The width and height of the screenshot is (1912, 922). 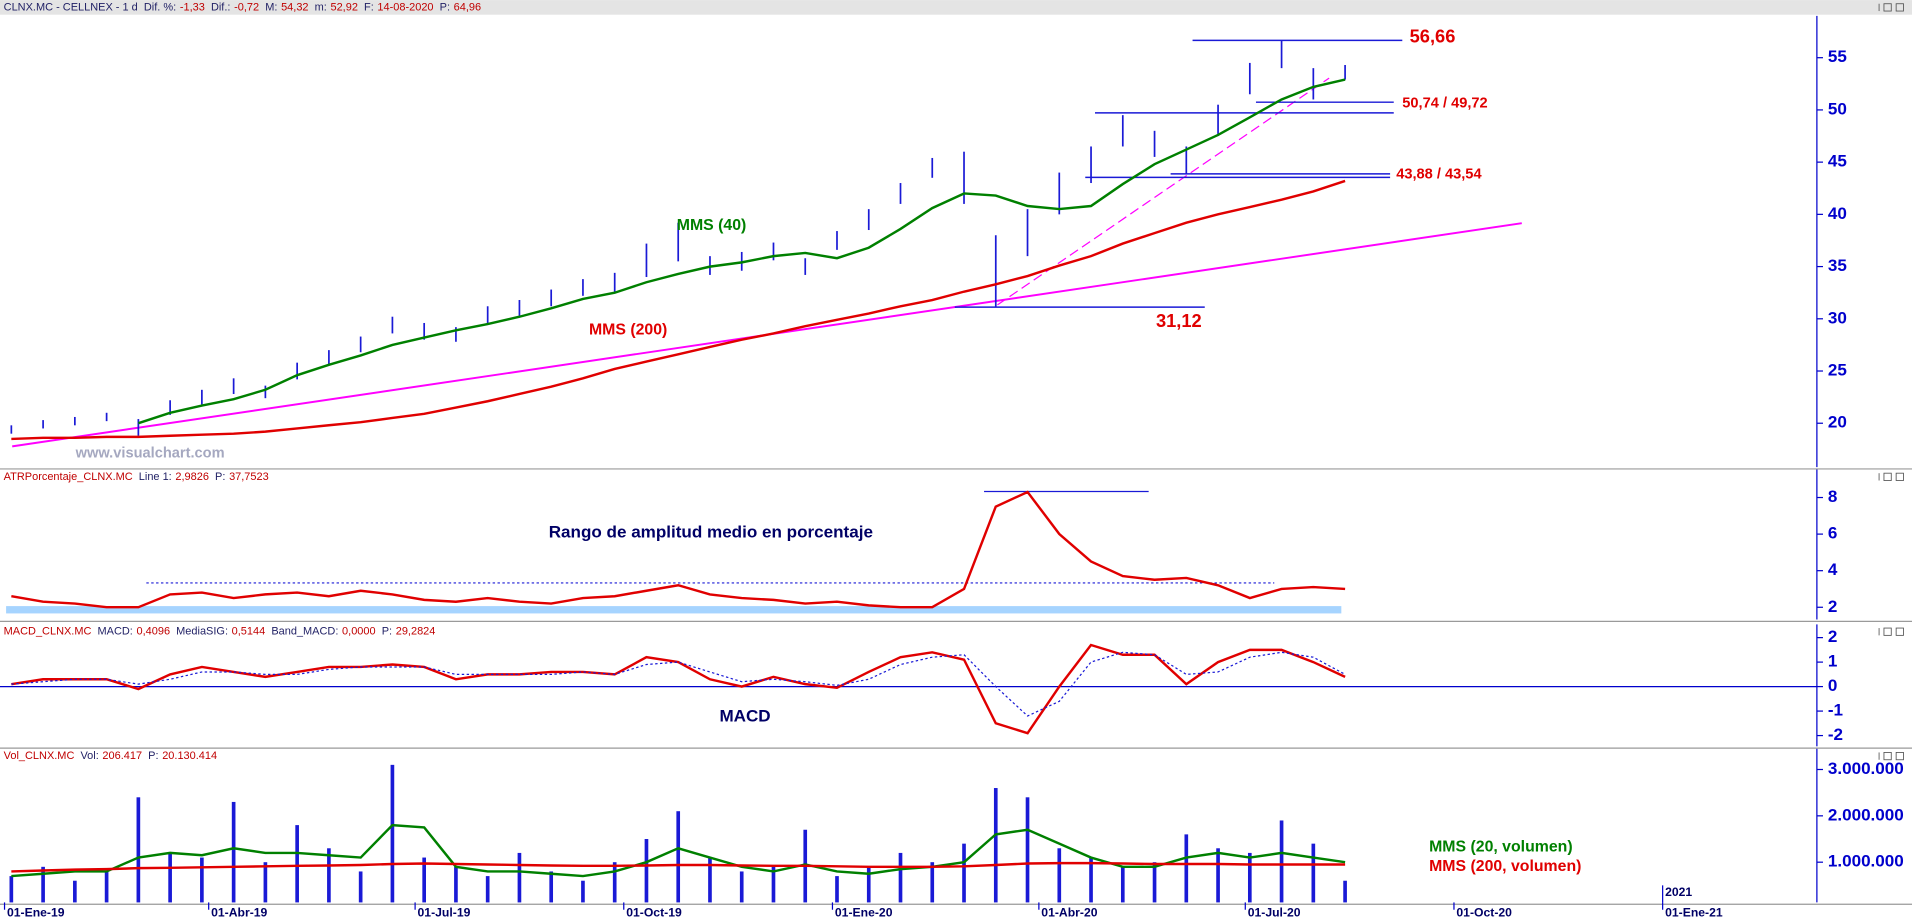 I want to click on header-value: 37,7523, so click(x=249, y=477).